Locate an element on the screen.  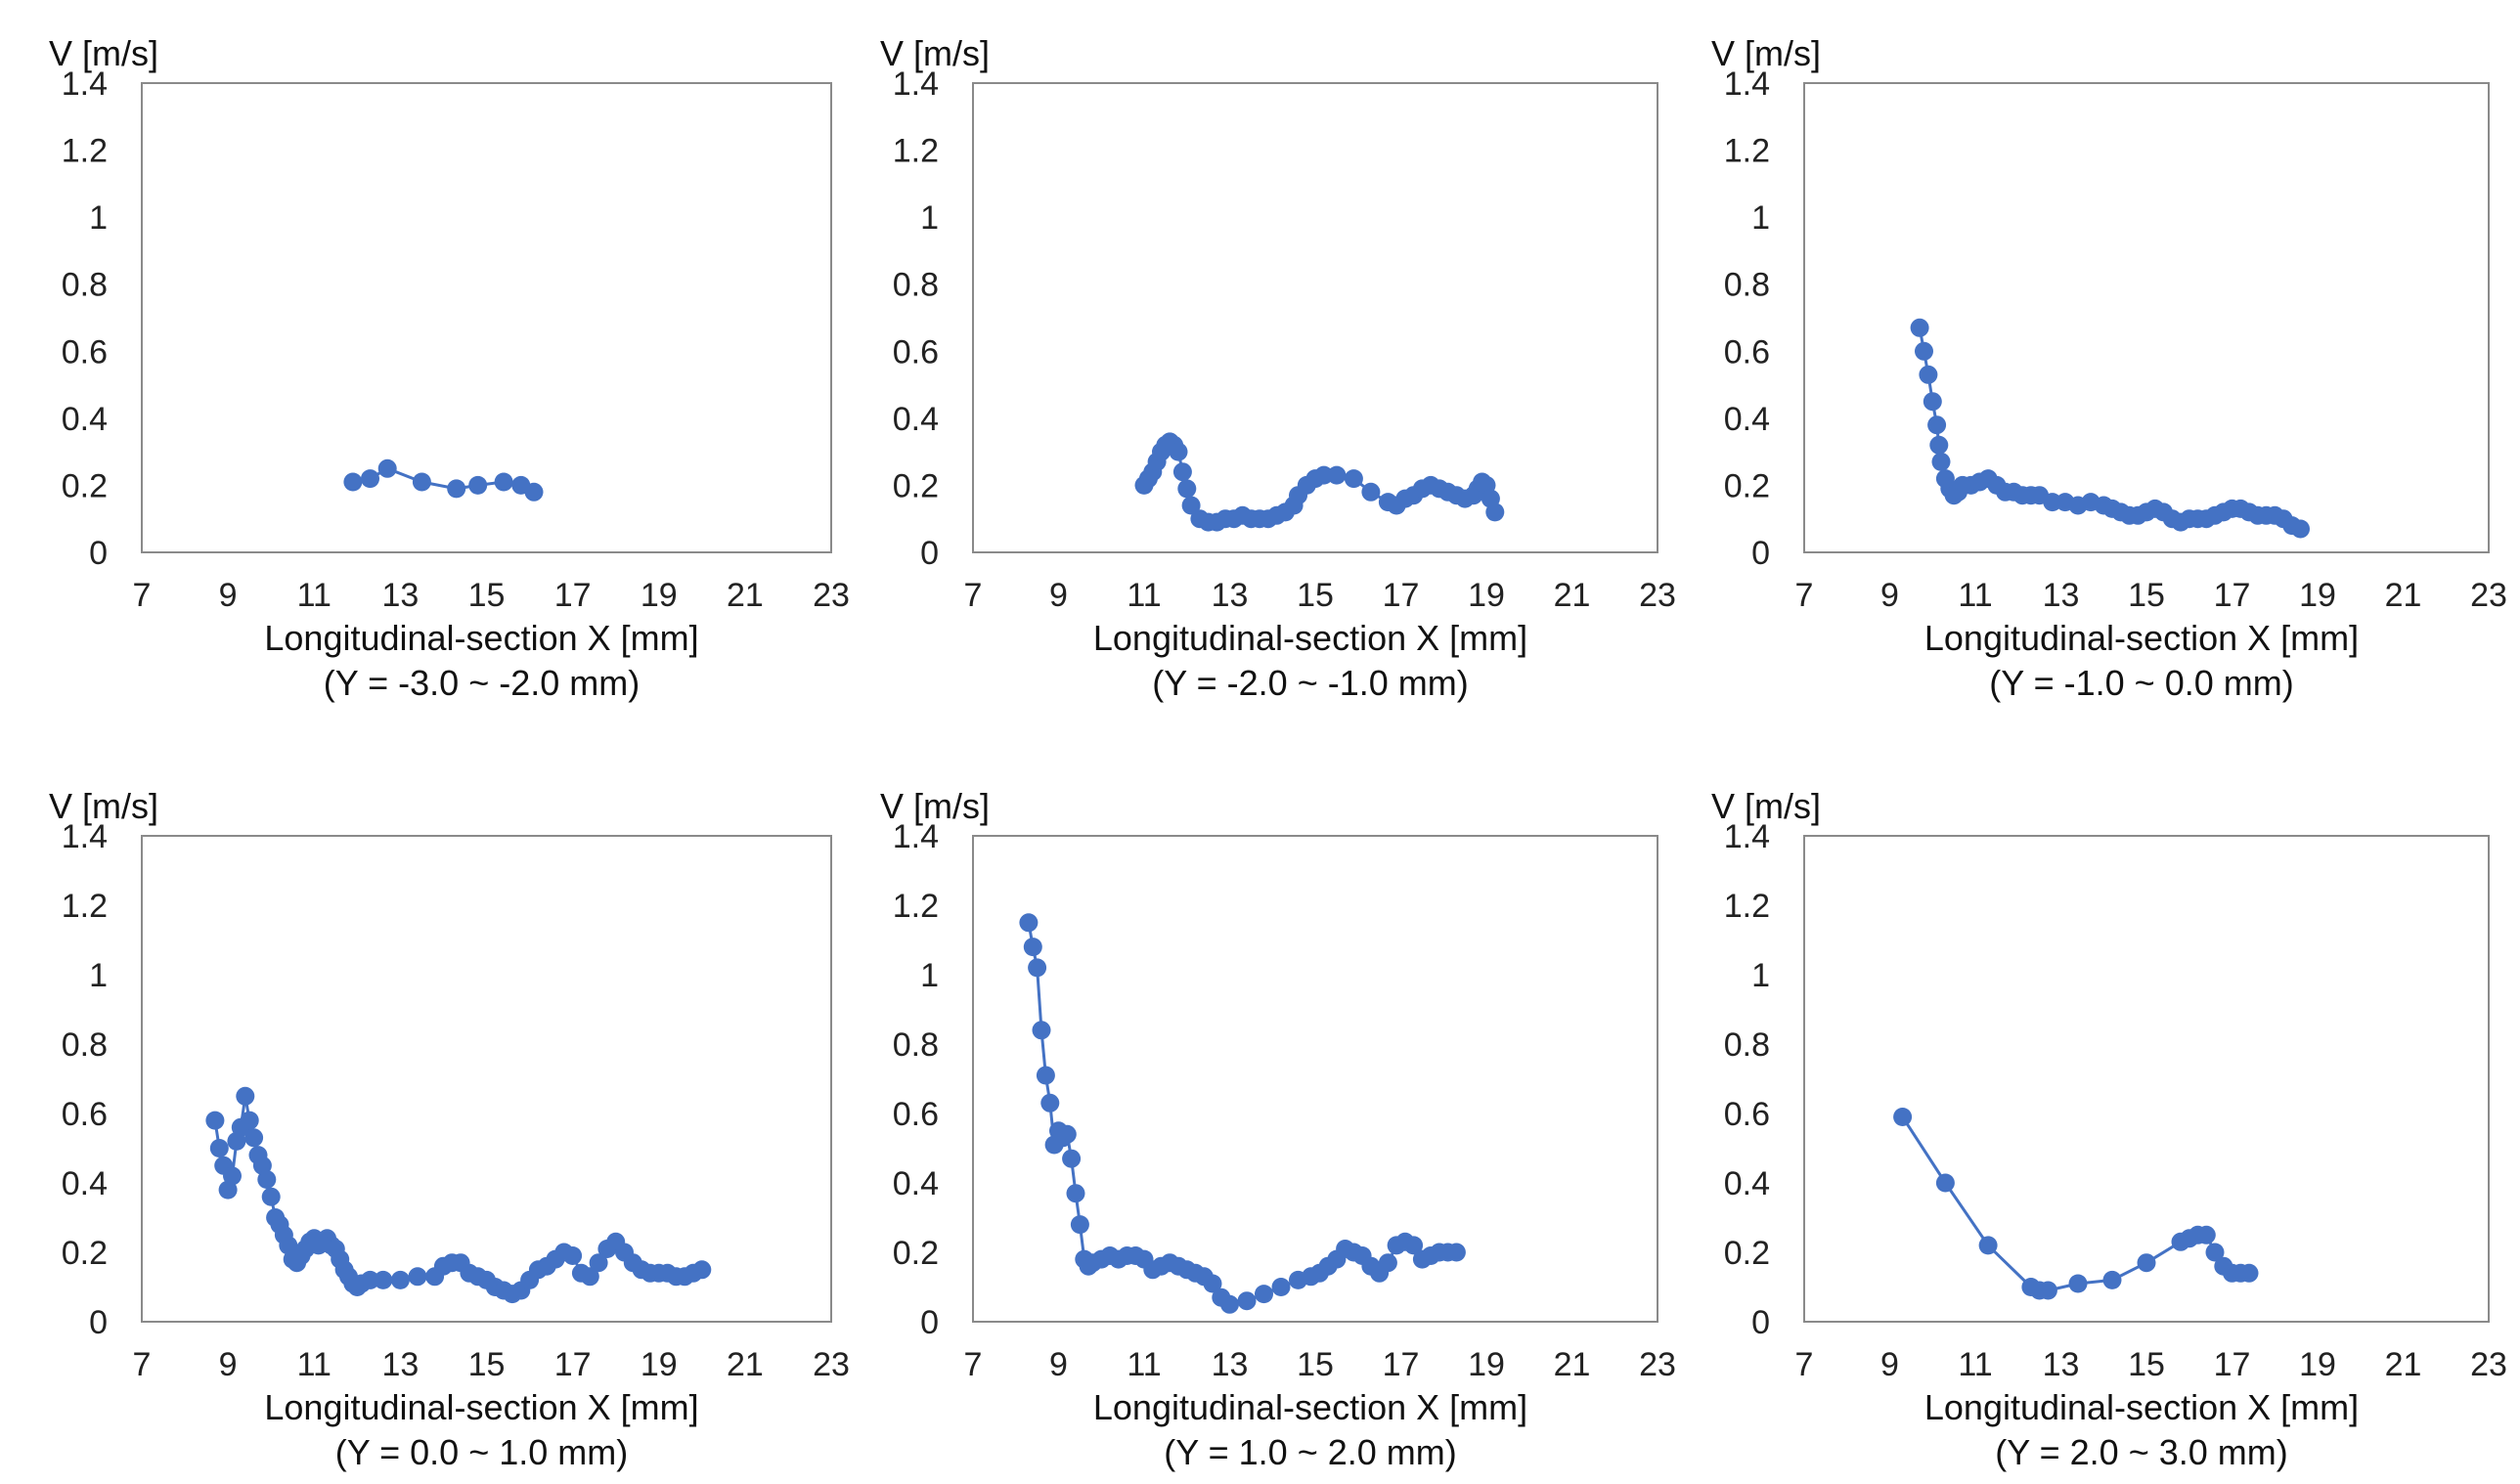
panel-subtitle: (Y = 1.0 ~ 2.0 mm) is located at coordinates (1310, 1452).